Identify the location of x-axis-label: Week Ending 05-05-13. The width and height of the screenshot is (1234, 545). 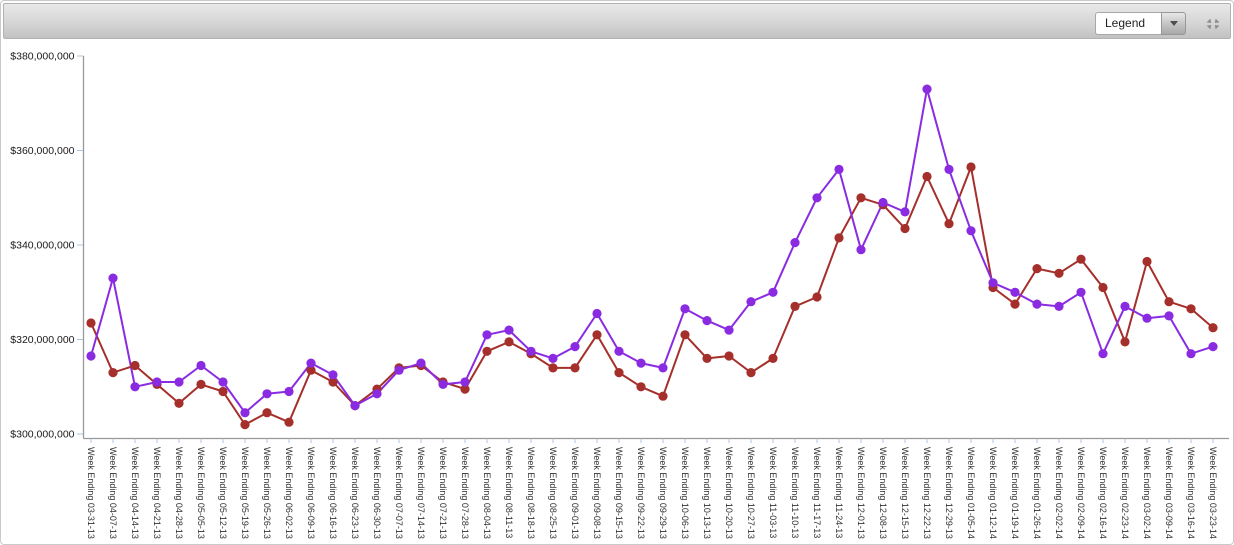
(201, 493).